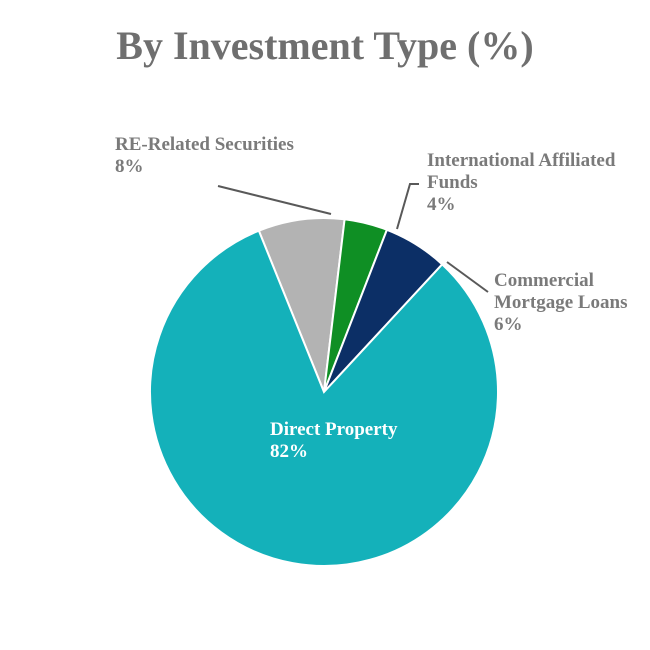 This screenshot has height=650, width=650. What do you see at coordinates (325, 45) in the screenshot?
I see `chart-title: By Investment Type (%)` at bounding box center [325, 45].